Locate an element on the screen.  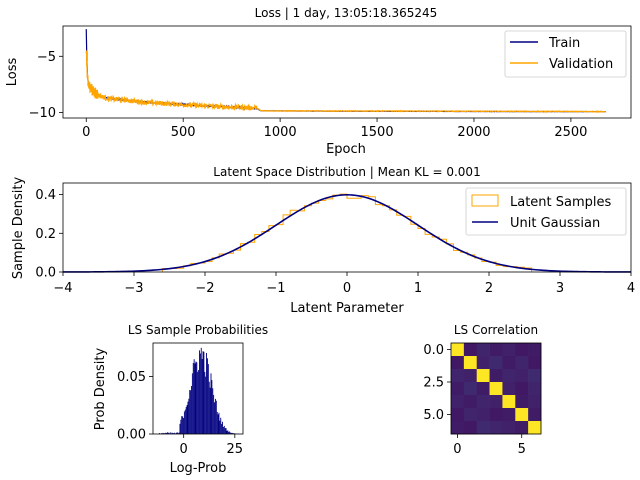
correlation-x-tick-label: 0 is located at coordinates (457, 449).